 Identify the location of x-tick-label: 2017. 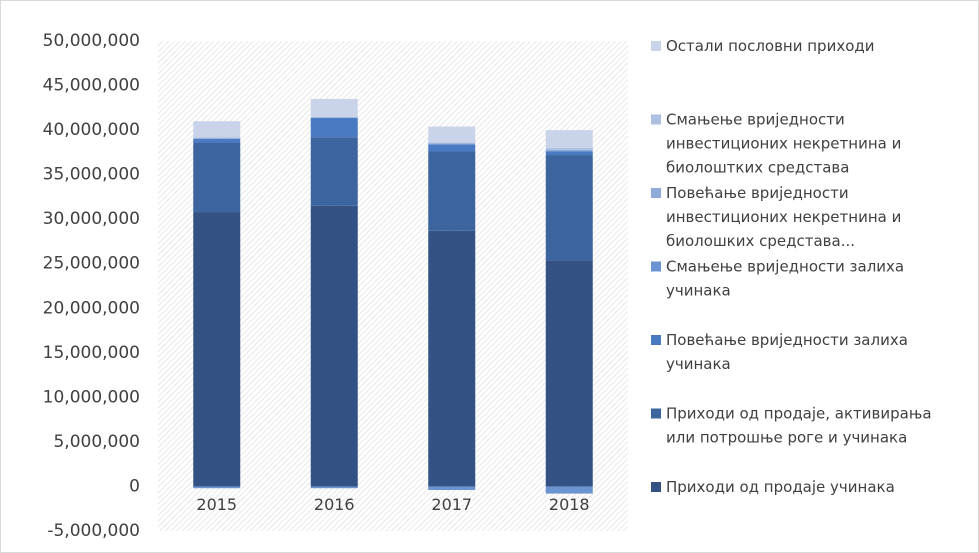
(451, 504).